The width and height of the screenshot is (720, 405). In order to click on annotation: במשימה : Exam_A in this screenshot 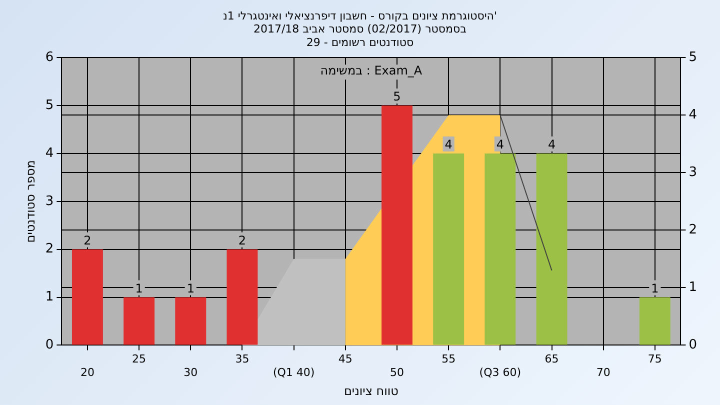, I will do `click(371, 71)`.